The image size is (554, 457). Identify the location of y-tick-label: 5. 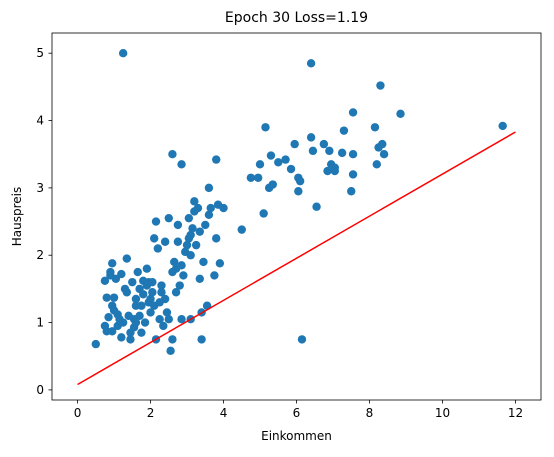
(40, 53).